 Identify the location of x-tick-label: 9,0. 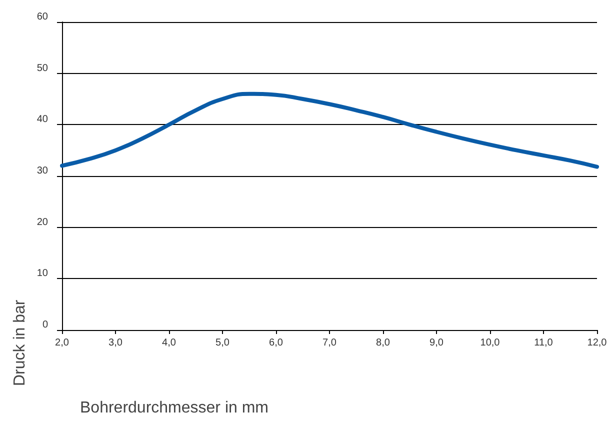
(437, 343).